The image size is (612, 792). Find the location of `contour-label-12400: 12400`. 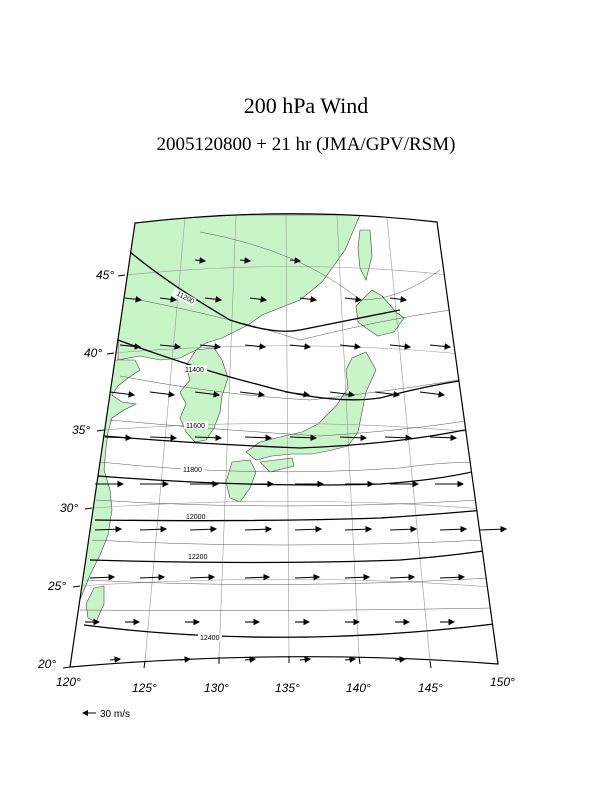

contour-label-12400: 12400 is located at coordinates (210, 638).